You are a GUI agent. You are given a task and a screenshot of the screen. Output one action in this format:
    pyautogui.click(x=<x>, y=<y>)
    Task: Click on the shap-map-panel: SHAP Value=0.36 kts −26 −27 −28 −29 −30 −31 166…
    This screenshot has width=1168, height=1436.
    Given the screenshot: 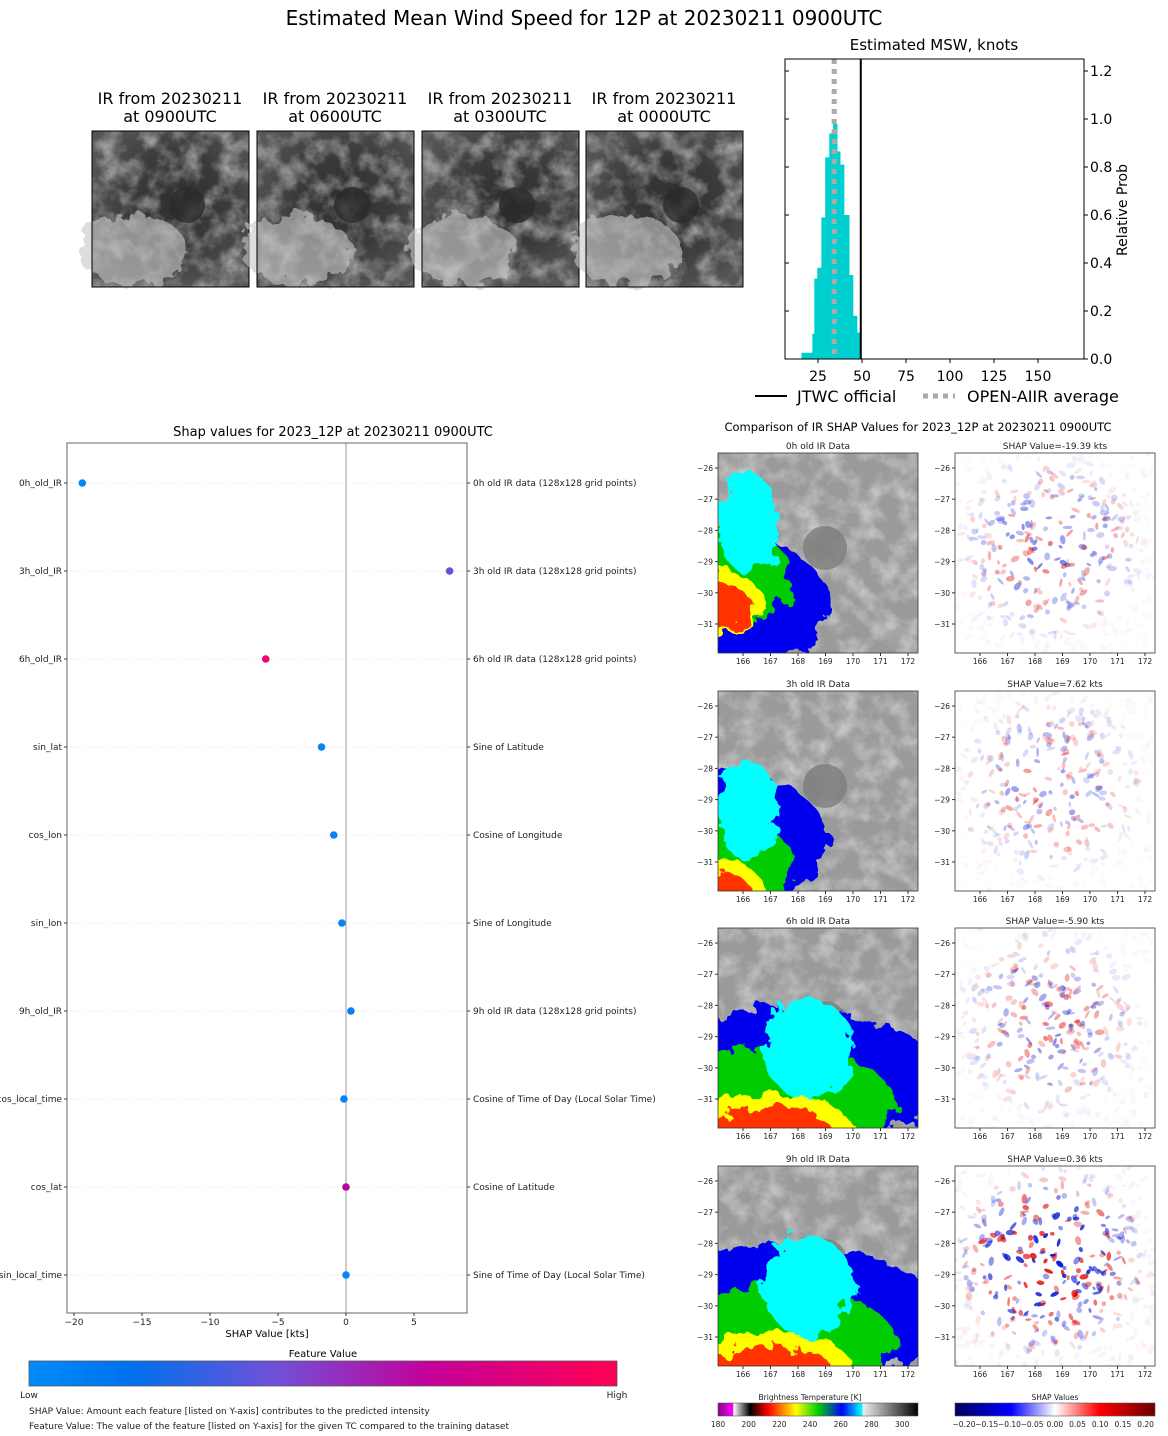 What is the action you would take?
    pyautogui.click(x=1045, y=1267)
    